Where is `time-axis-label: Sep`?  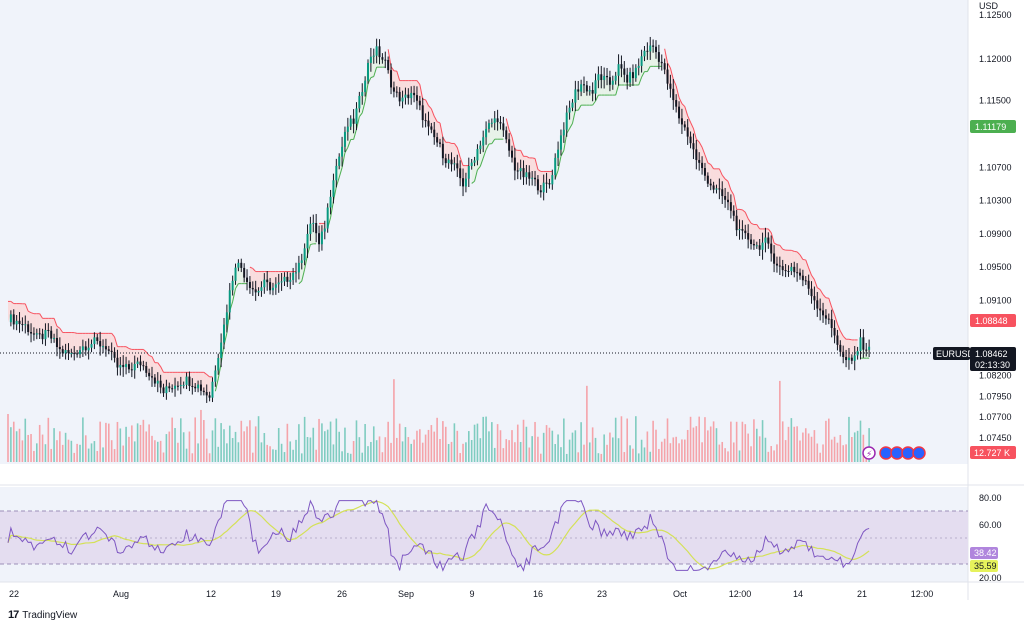 time-axis-label: Sep is located at coordinates (406, 594).